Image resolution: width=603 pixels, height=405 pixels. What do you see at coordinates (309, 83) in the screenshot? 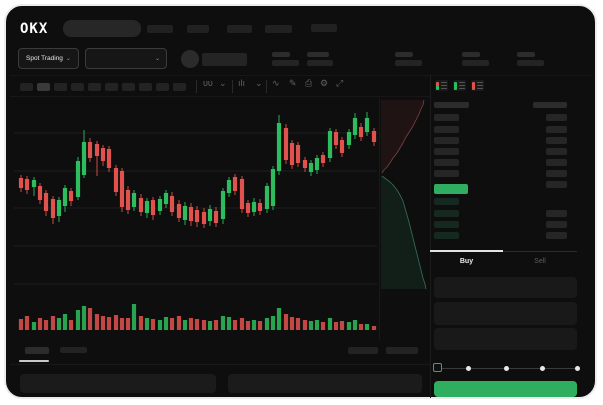
I see `camera-icon: ⎙` at bounding box center [309, 83].